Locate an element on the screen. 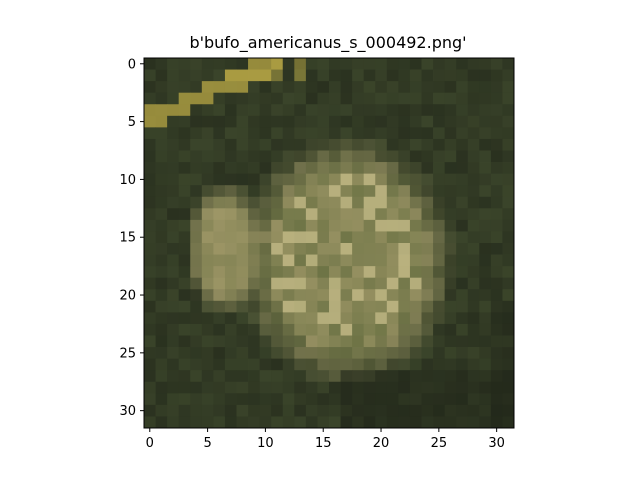  x-tick-label: 15 is located at coordinates (323, 443).